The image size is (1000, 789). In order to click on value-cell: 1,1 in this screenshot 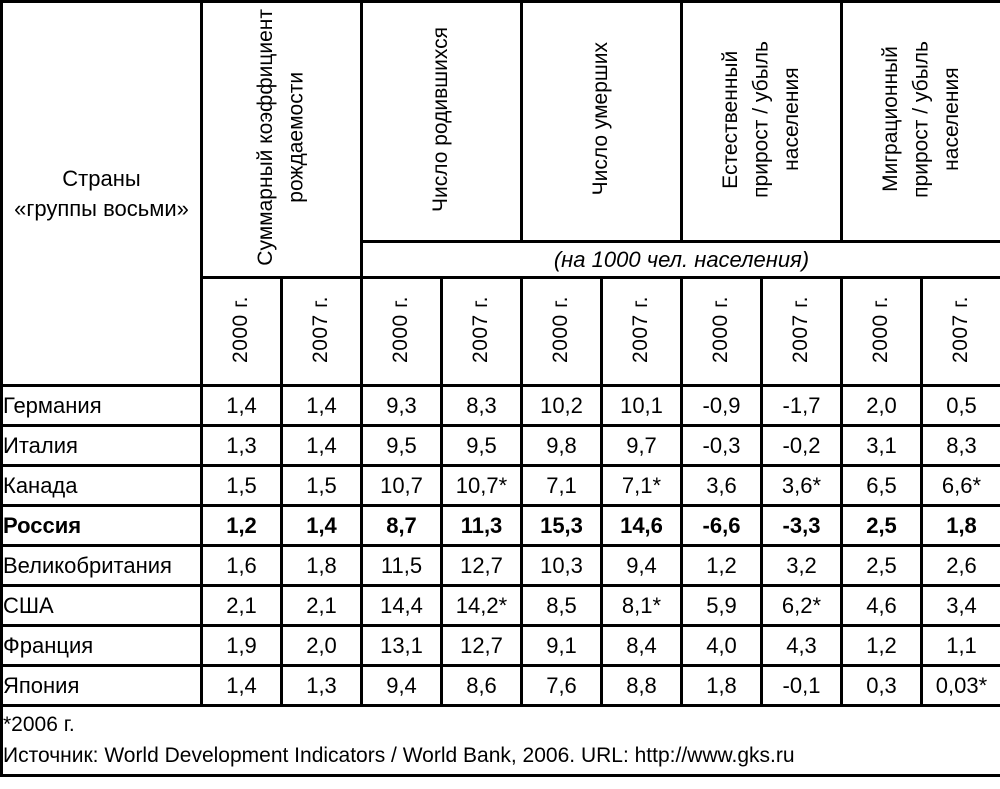, I will do `click(960, 645)`.